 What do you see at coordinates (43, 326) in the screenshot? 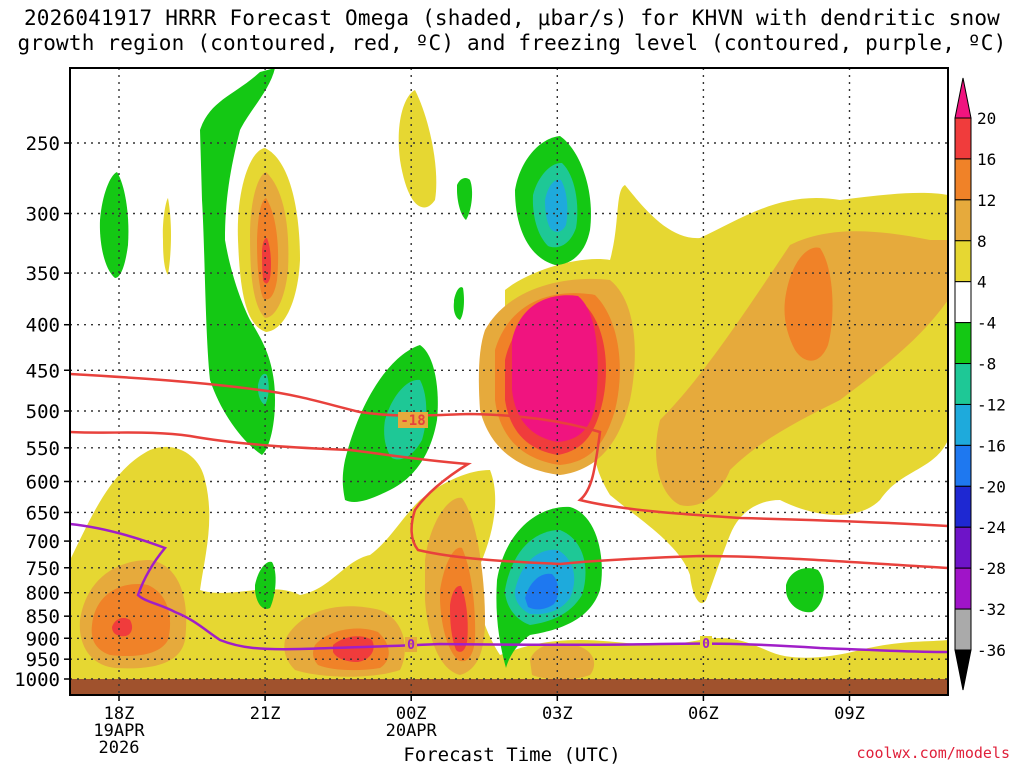
I see `y-tick-label: 400` at bounding box center [43, 326].